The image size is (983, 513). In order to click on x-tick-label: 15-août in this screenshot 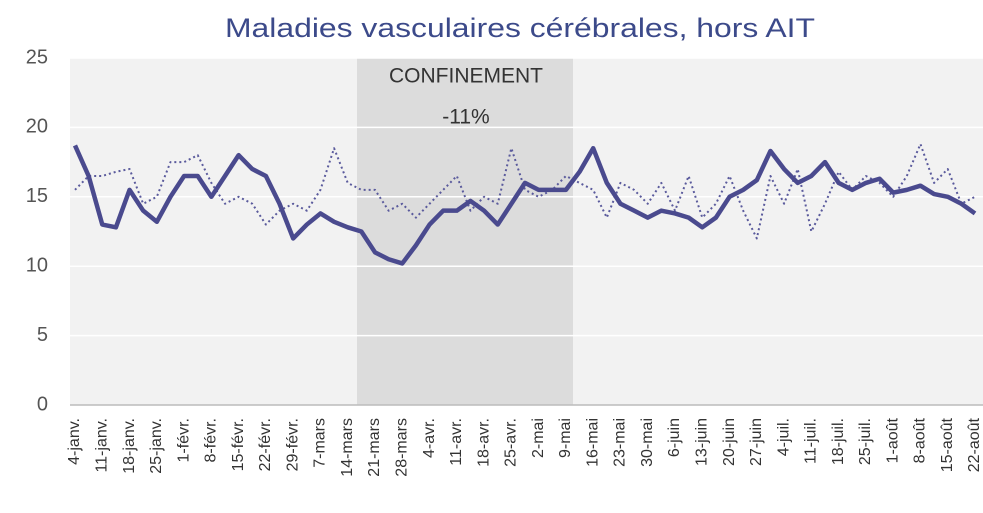, I will do `click(947, 444)`.